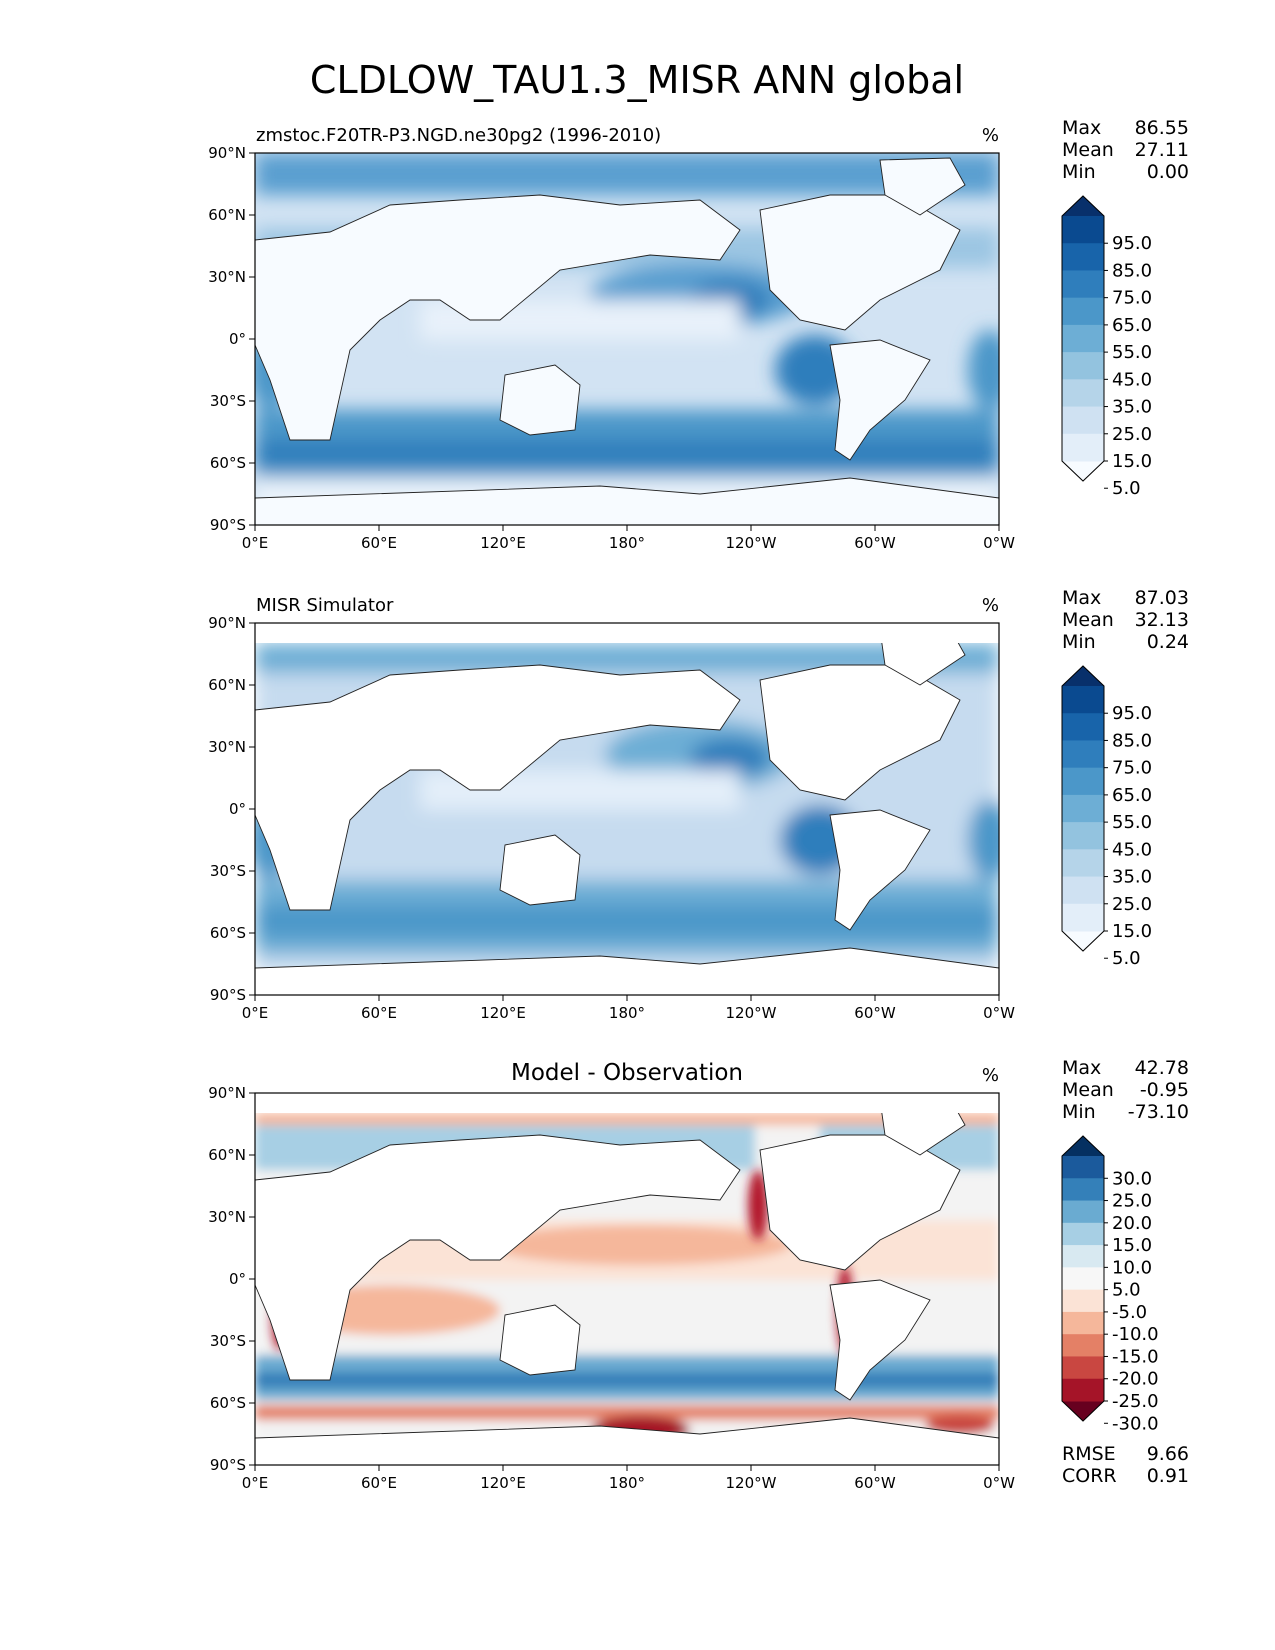 The height and width of the screenshot is (1650, 1275). Describe the element at coordinates (1089, 1454) in the screenshot. I see `rmse-label: RMSE` at that location.